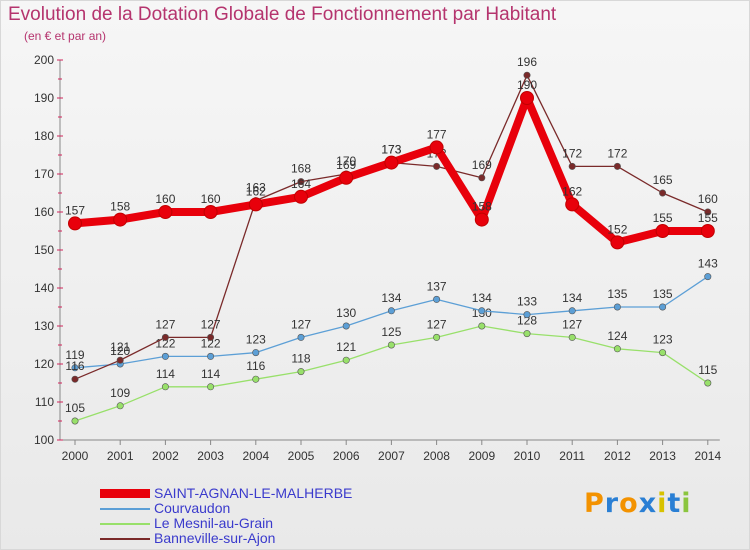 The image size is (750, 550). Describe the element at coordinates (662, 456) in the screenshot. I see `x-tick-label: 2013` at that location.